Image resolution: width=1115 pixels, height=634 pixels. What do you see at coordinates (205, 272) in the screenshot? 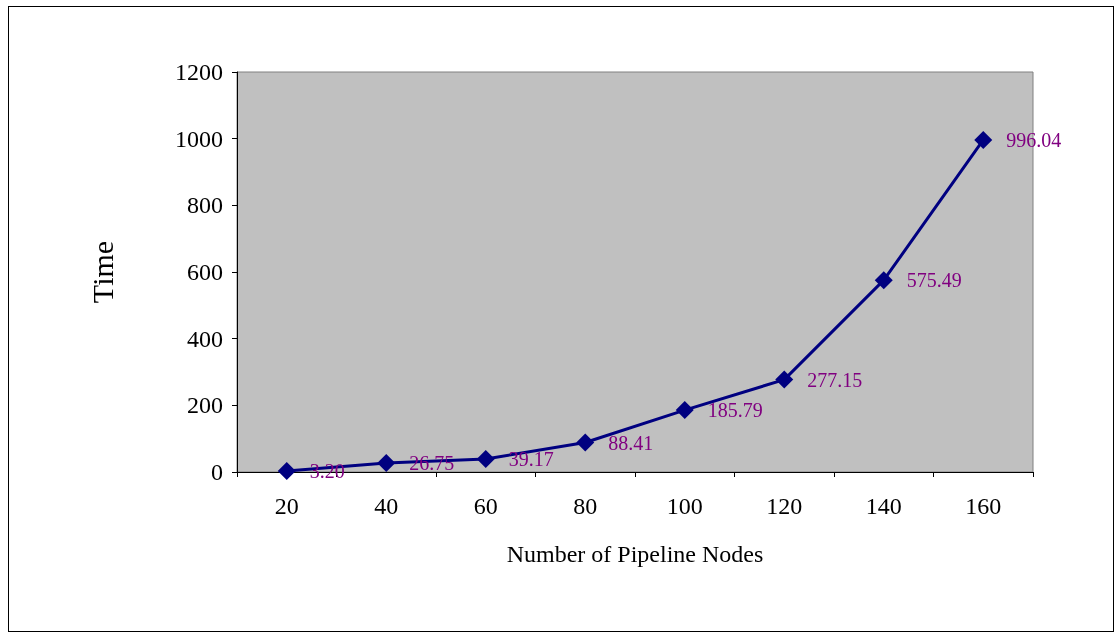
I see `y-tick-label: 600` at bounding box center [205, 272].